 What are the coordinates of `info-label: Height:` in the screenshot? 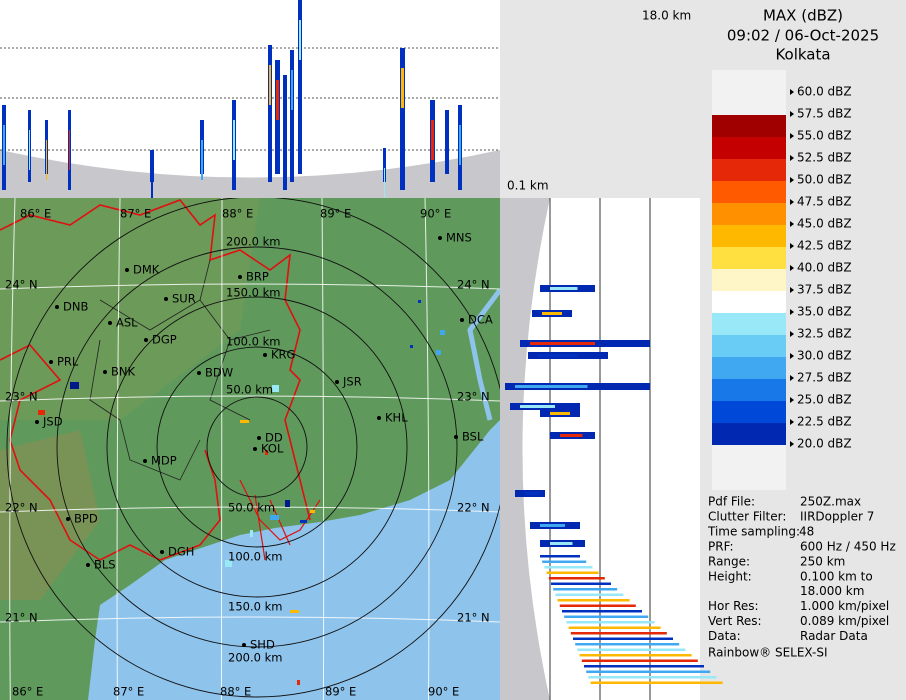 It's located at (730, 577).